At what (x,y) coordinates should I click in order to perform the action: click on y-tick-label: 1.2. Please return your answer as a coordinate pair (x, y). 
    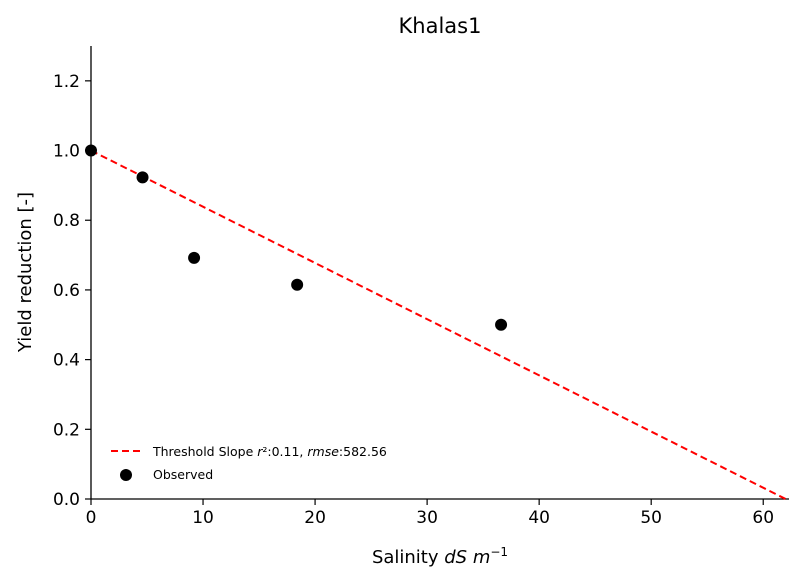
    Looking at the image, I should click on (66, 82).